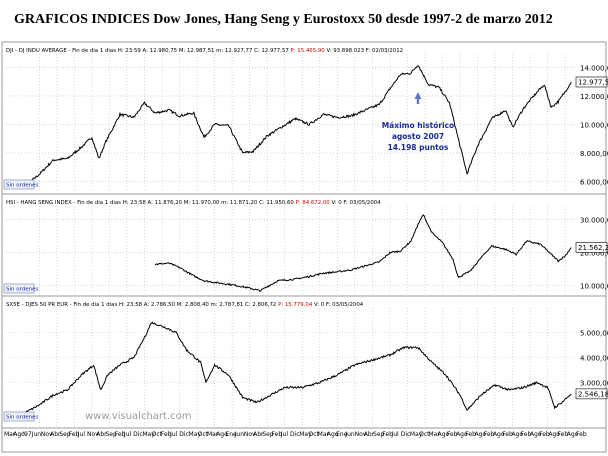  Describe the element at coordinates (594, 97) in the screenshot. I see `y-tick-label: 12.000,00` at that location.